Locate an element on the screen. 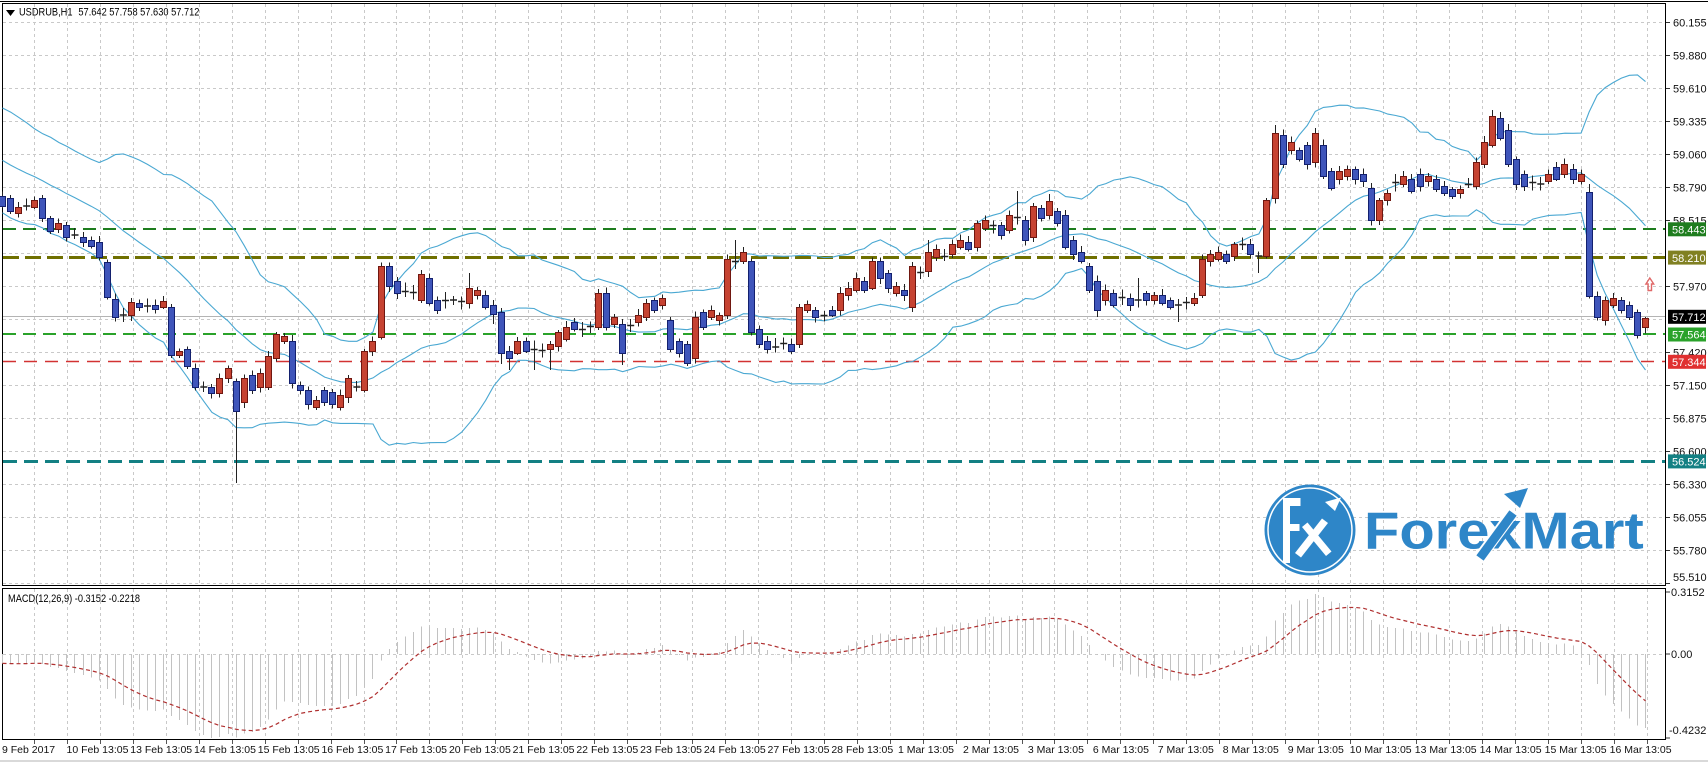 Image resolution: width=1708 pixels, height=763 pixels. svg-text: 59.335 is located at coordinates (1690, 123).